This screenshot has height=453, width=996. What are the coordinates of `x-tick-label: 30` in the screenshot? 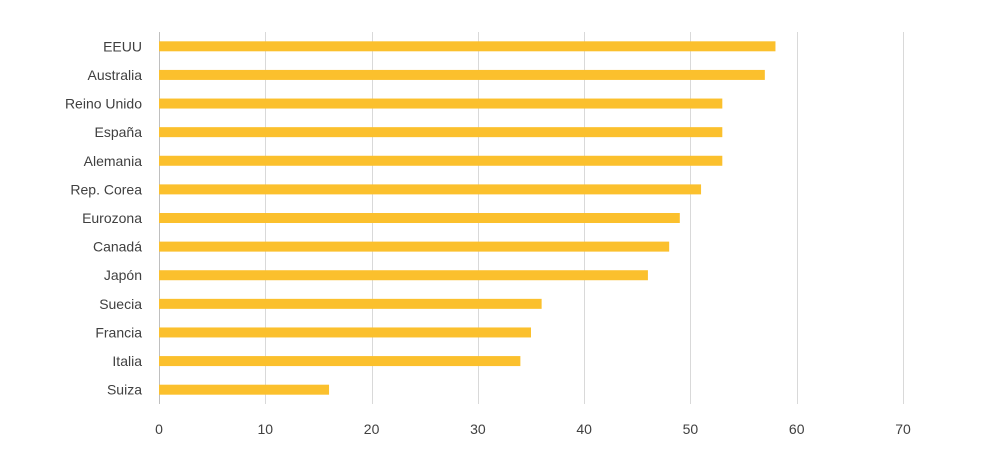 It's located at (478, 429).